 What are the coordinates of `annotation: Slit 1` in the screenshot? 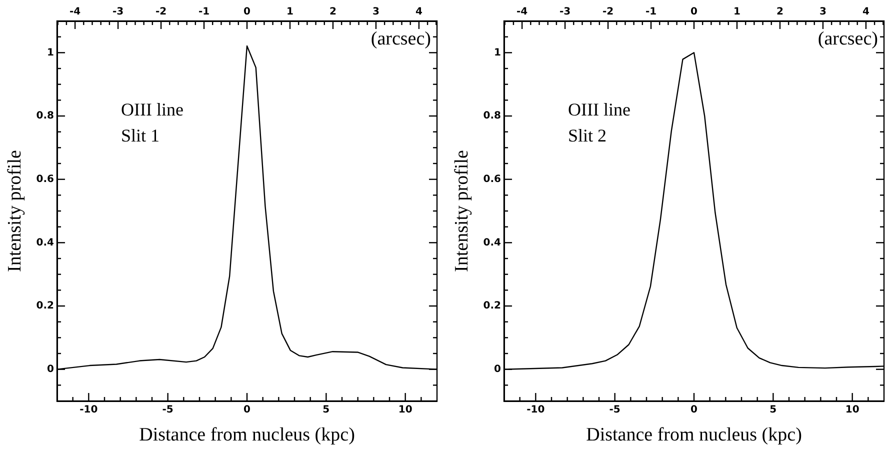 It's located at (140, 136).